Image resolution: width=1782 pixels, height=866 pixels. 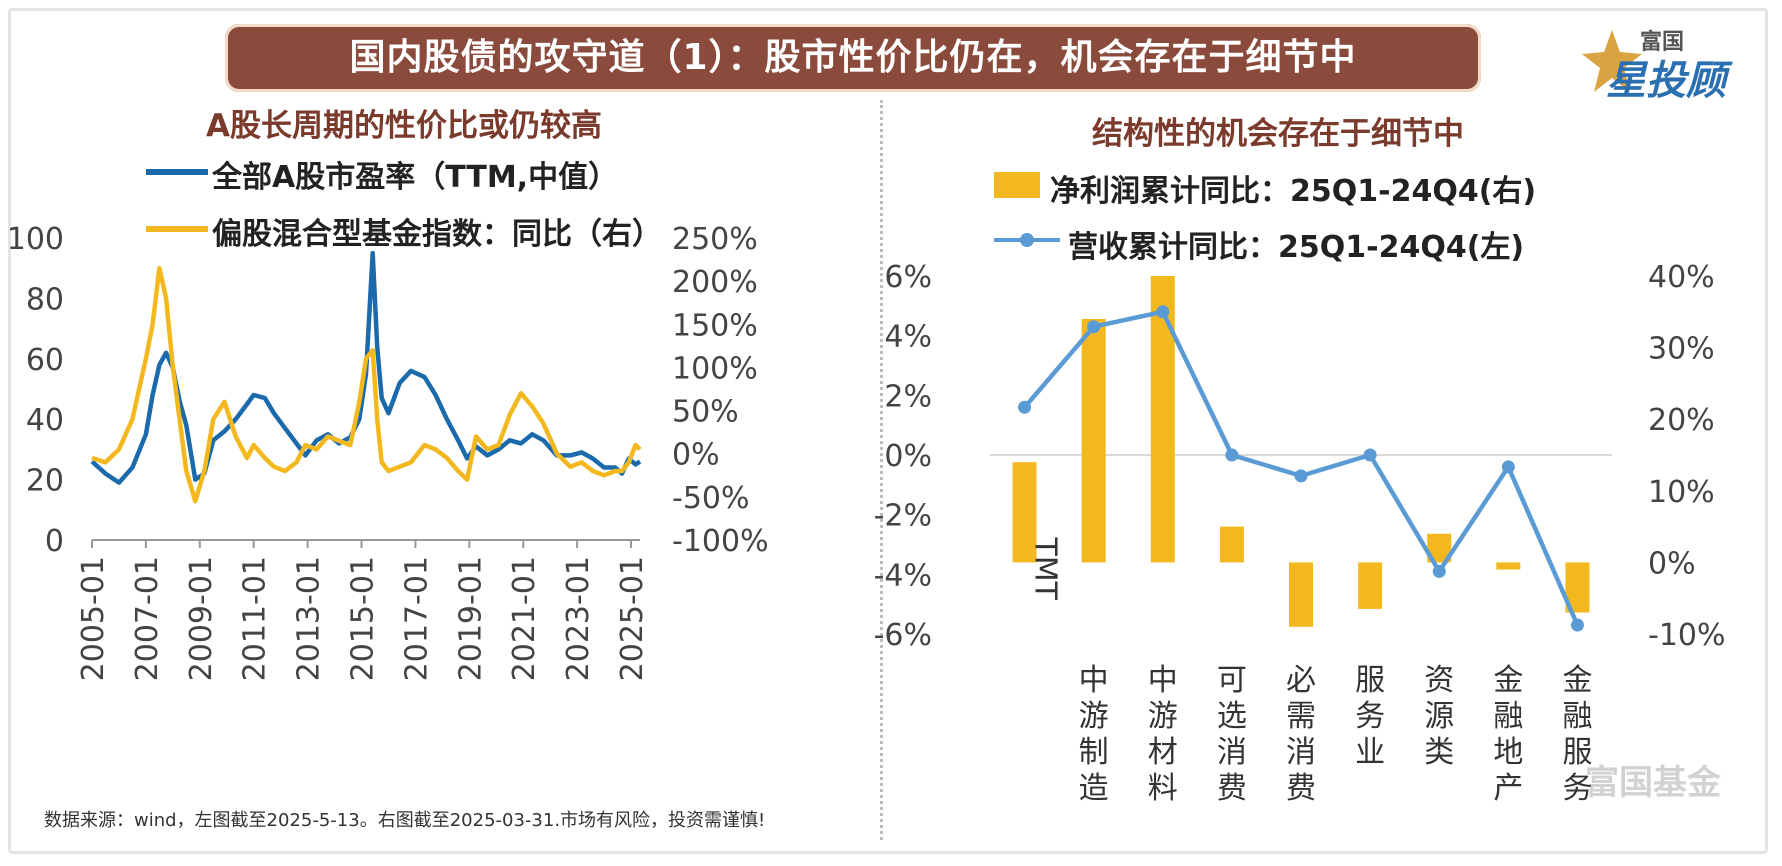 What do you see at coordinates (524, 618) in the screenshot?
I see `left-chart-x-tick-label: 2021-01` at bounding box center [524, 618].